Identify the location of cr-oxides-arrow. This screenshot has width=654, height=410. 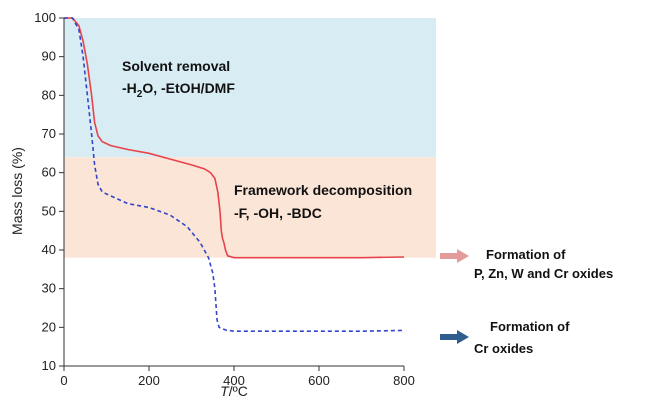
(454, 337).